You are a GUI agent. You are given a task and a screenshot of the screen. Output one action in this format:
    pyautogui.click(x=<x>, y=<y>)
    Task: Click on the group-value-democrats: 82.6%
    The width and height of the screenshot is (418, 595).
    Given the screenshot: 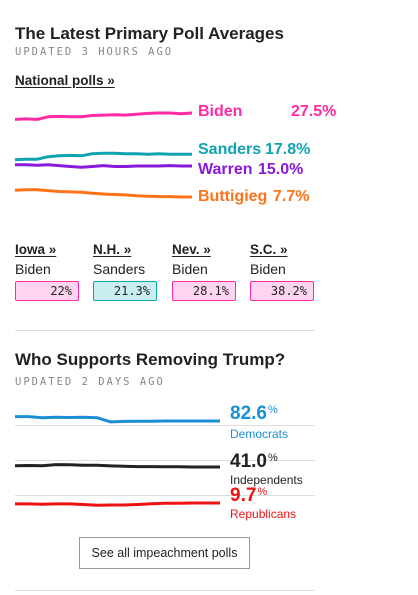 What is the action you would take?
    pyautogui.click(x=254, y=413)
    